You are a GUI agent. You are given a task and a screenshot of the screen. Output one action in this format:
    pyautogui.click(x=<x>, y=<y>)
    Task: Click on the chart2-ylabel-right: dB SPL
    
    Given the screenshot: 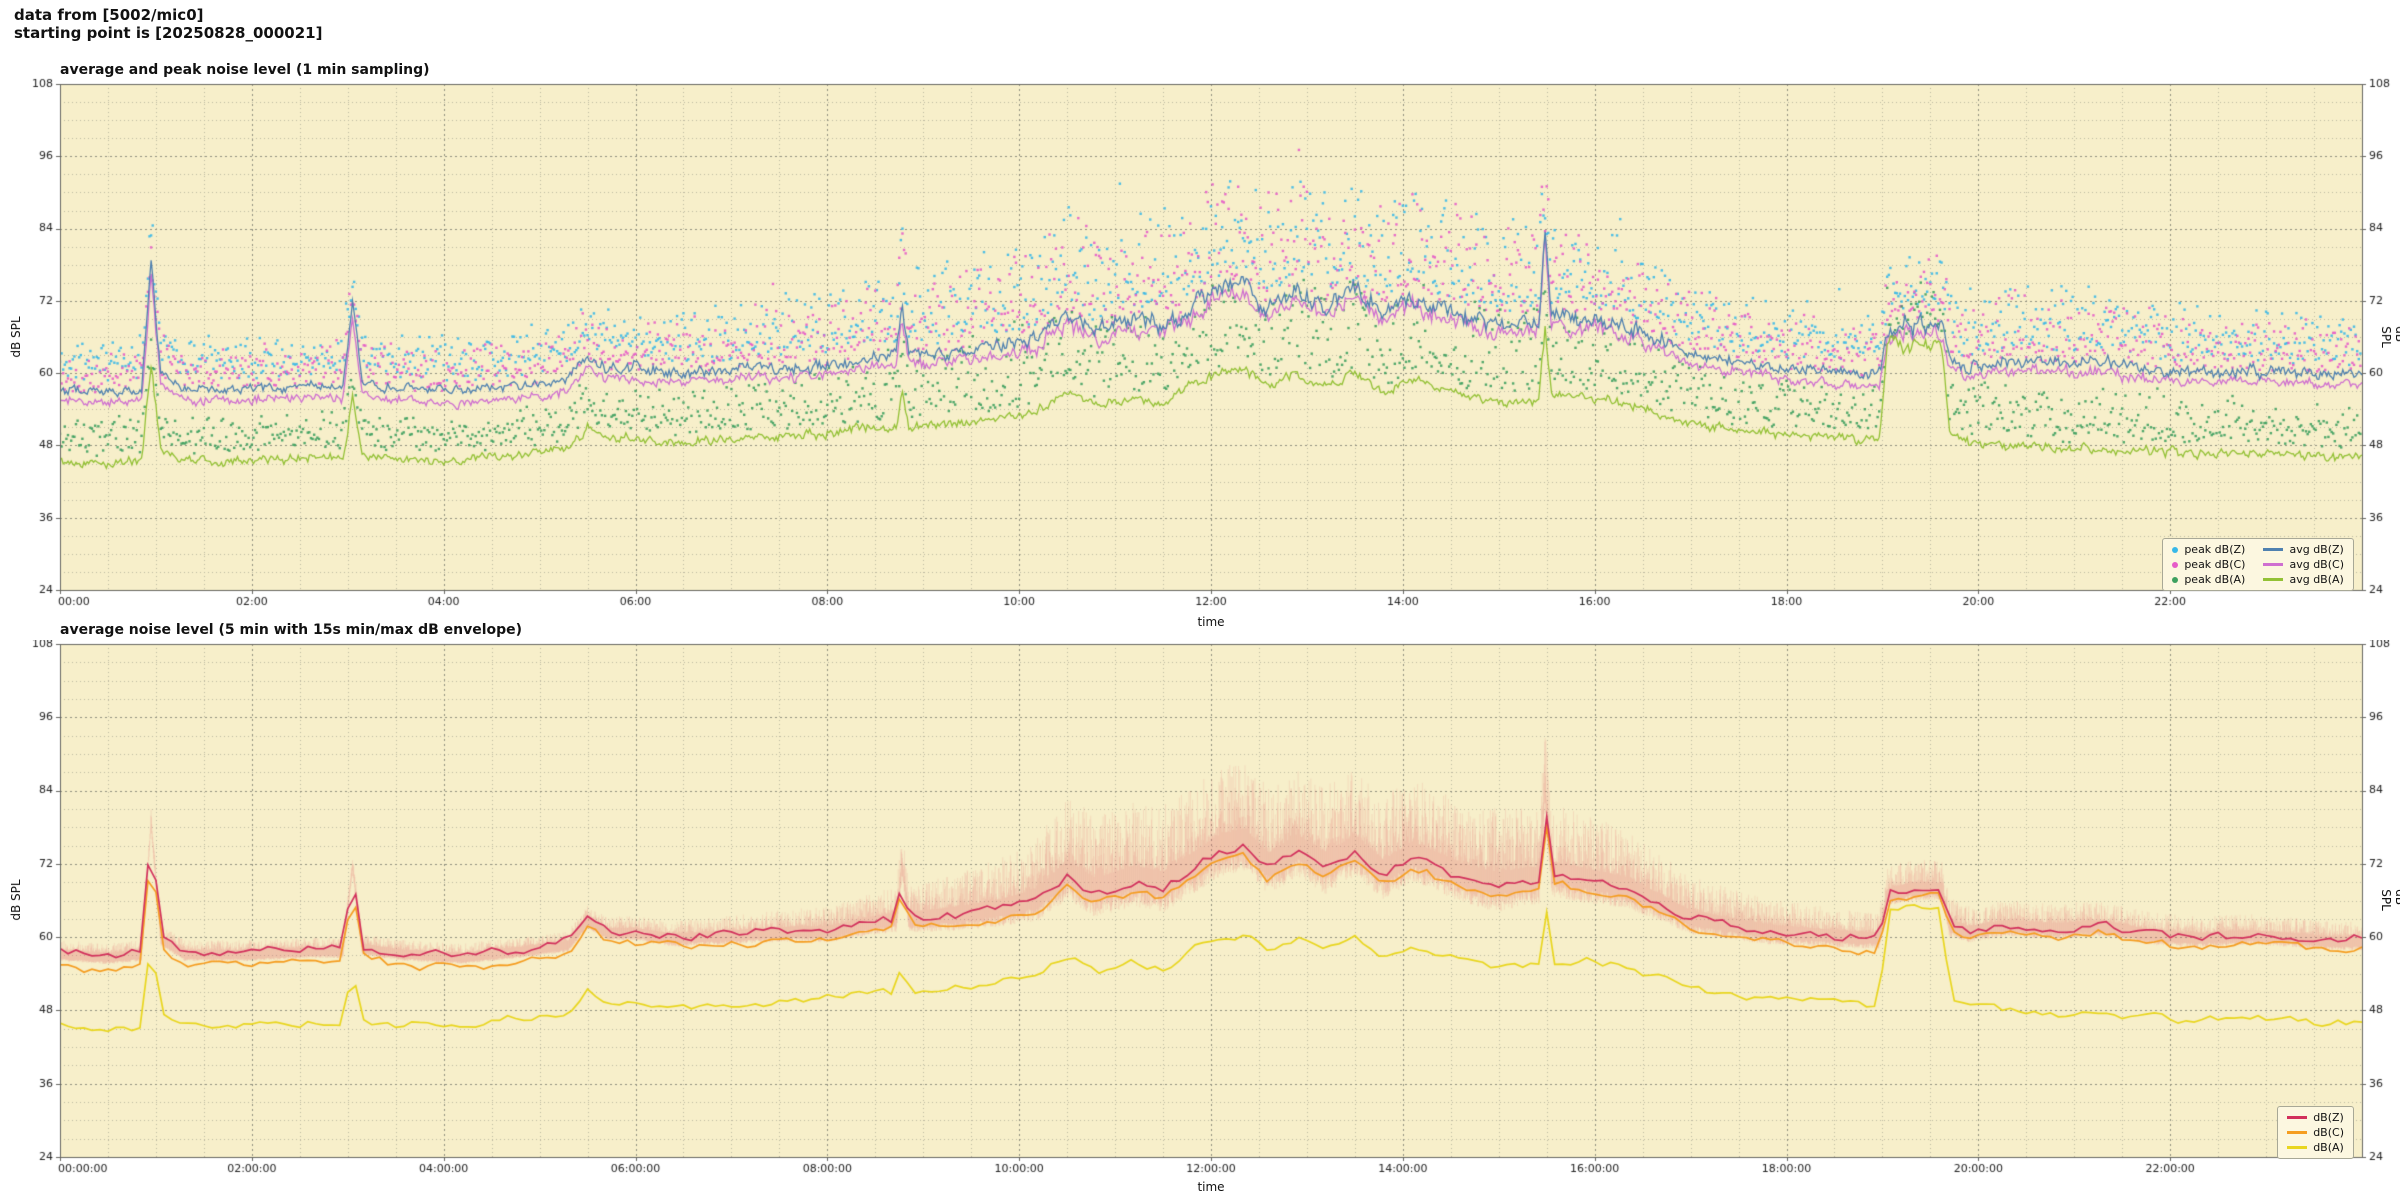 What is the action you would take?
    pyautogui.click(x=2389, y=900)
    